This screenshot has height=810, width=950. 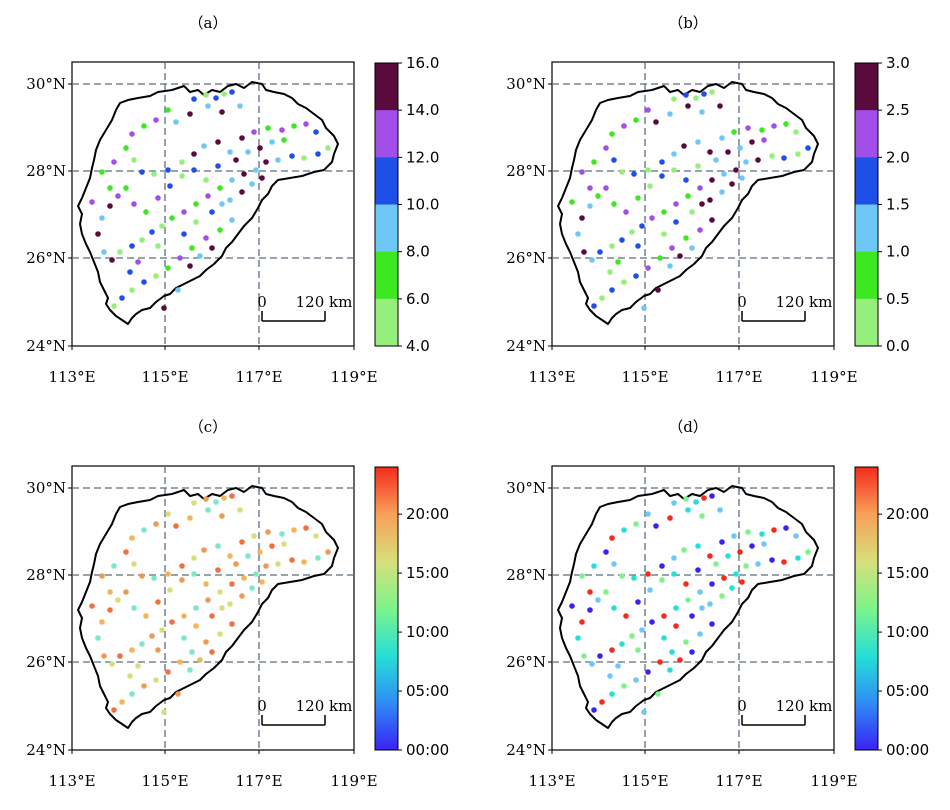 I want to click on colorbar-tick-label: 1.5, so click(x=898, y=205).